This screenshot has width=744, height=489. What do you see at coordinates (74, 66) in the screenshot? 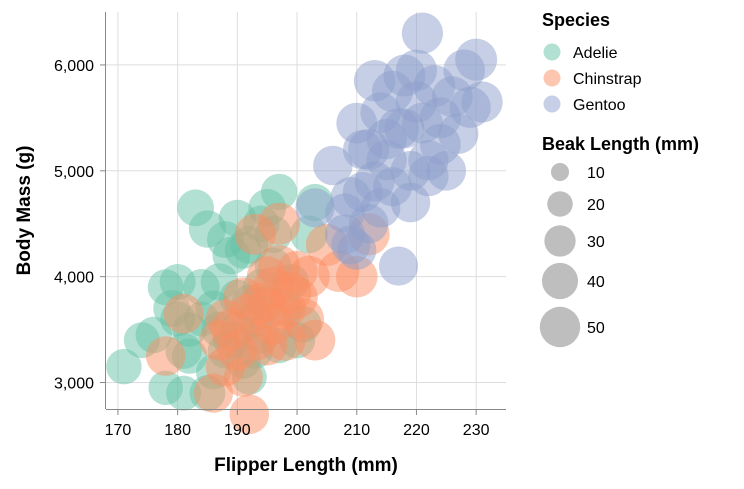
I see `y-tick-label: 6,000` at bounding box center [74, 66].